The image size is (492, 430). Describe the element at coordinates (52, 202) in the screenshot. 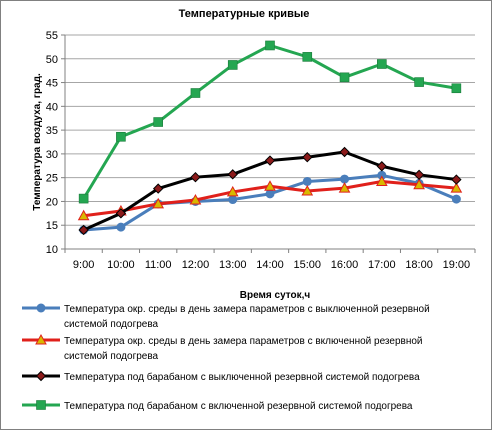

I see `y-tick-label: 20` at that location.